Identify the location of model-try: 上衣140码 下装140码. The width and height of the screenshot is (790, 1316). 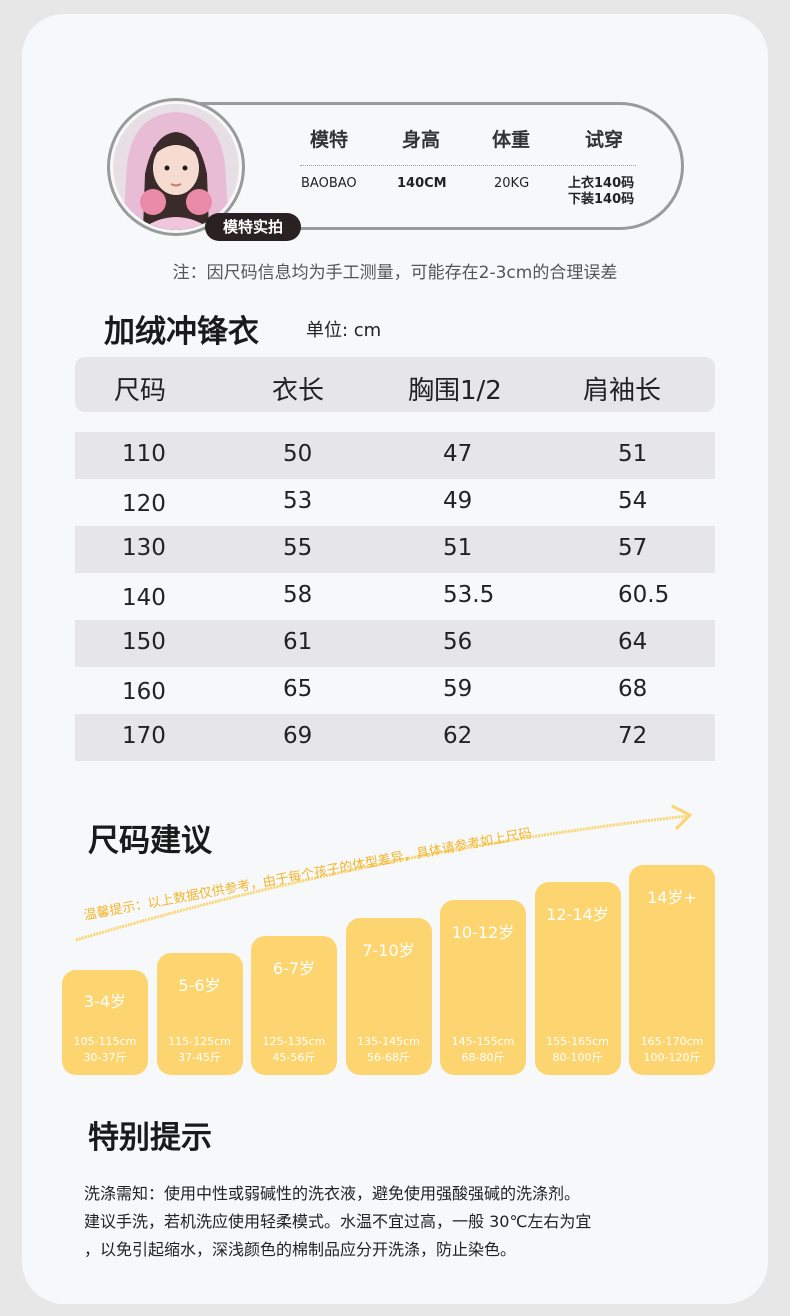
(601, 192).